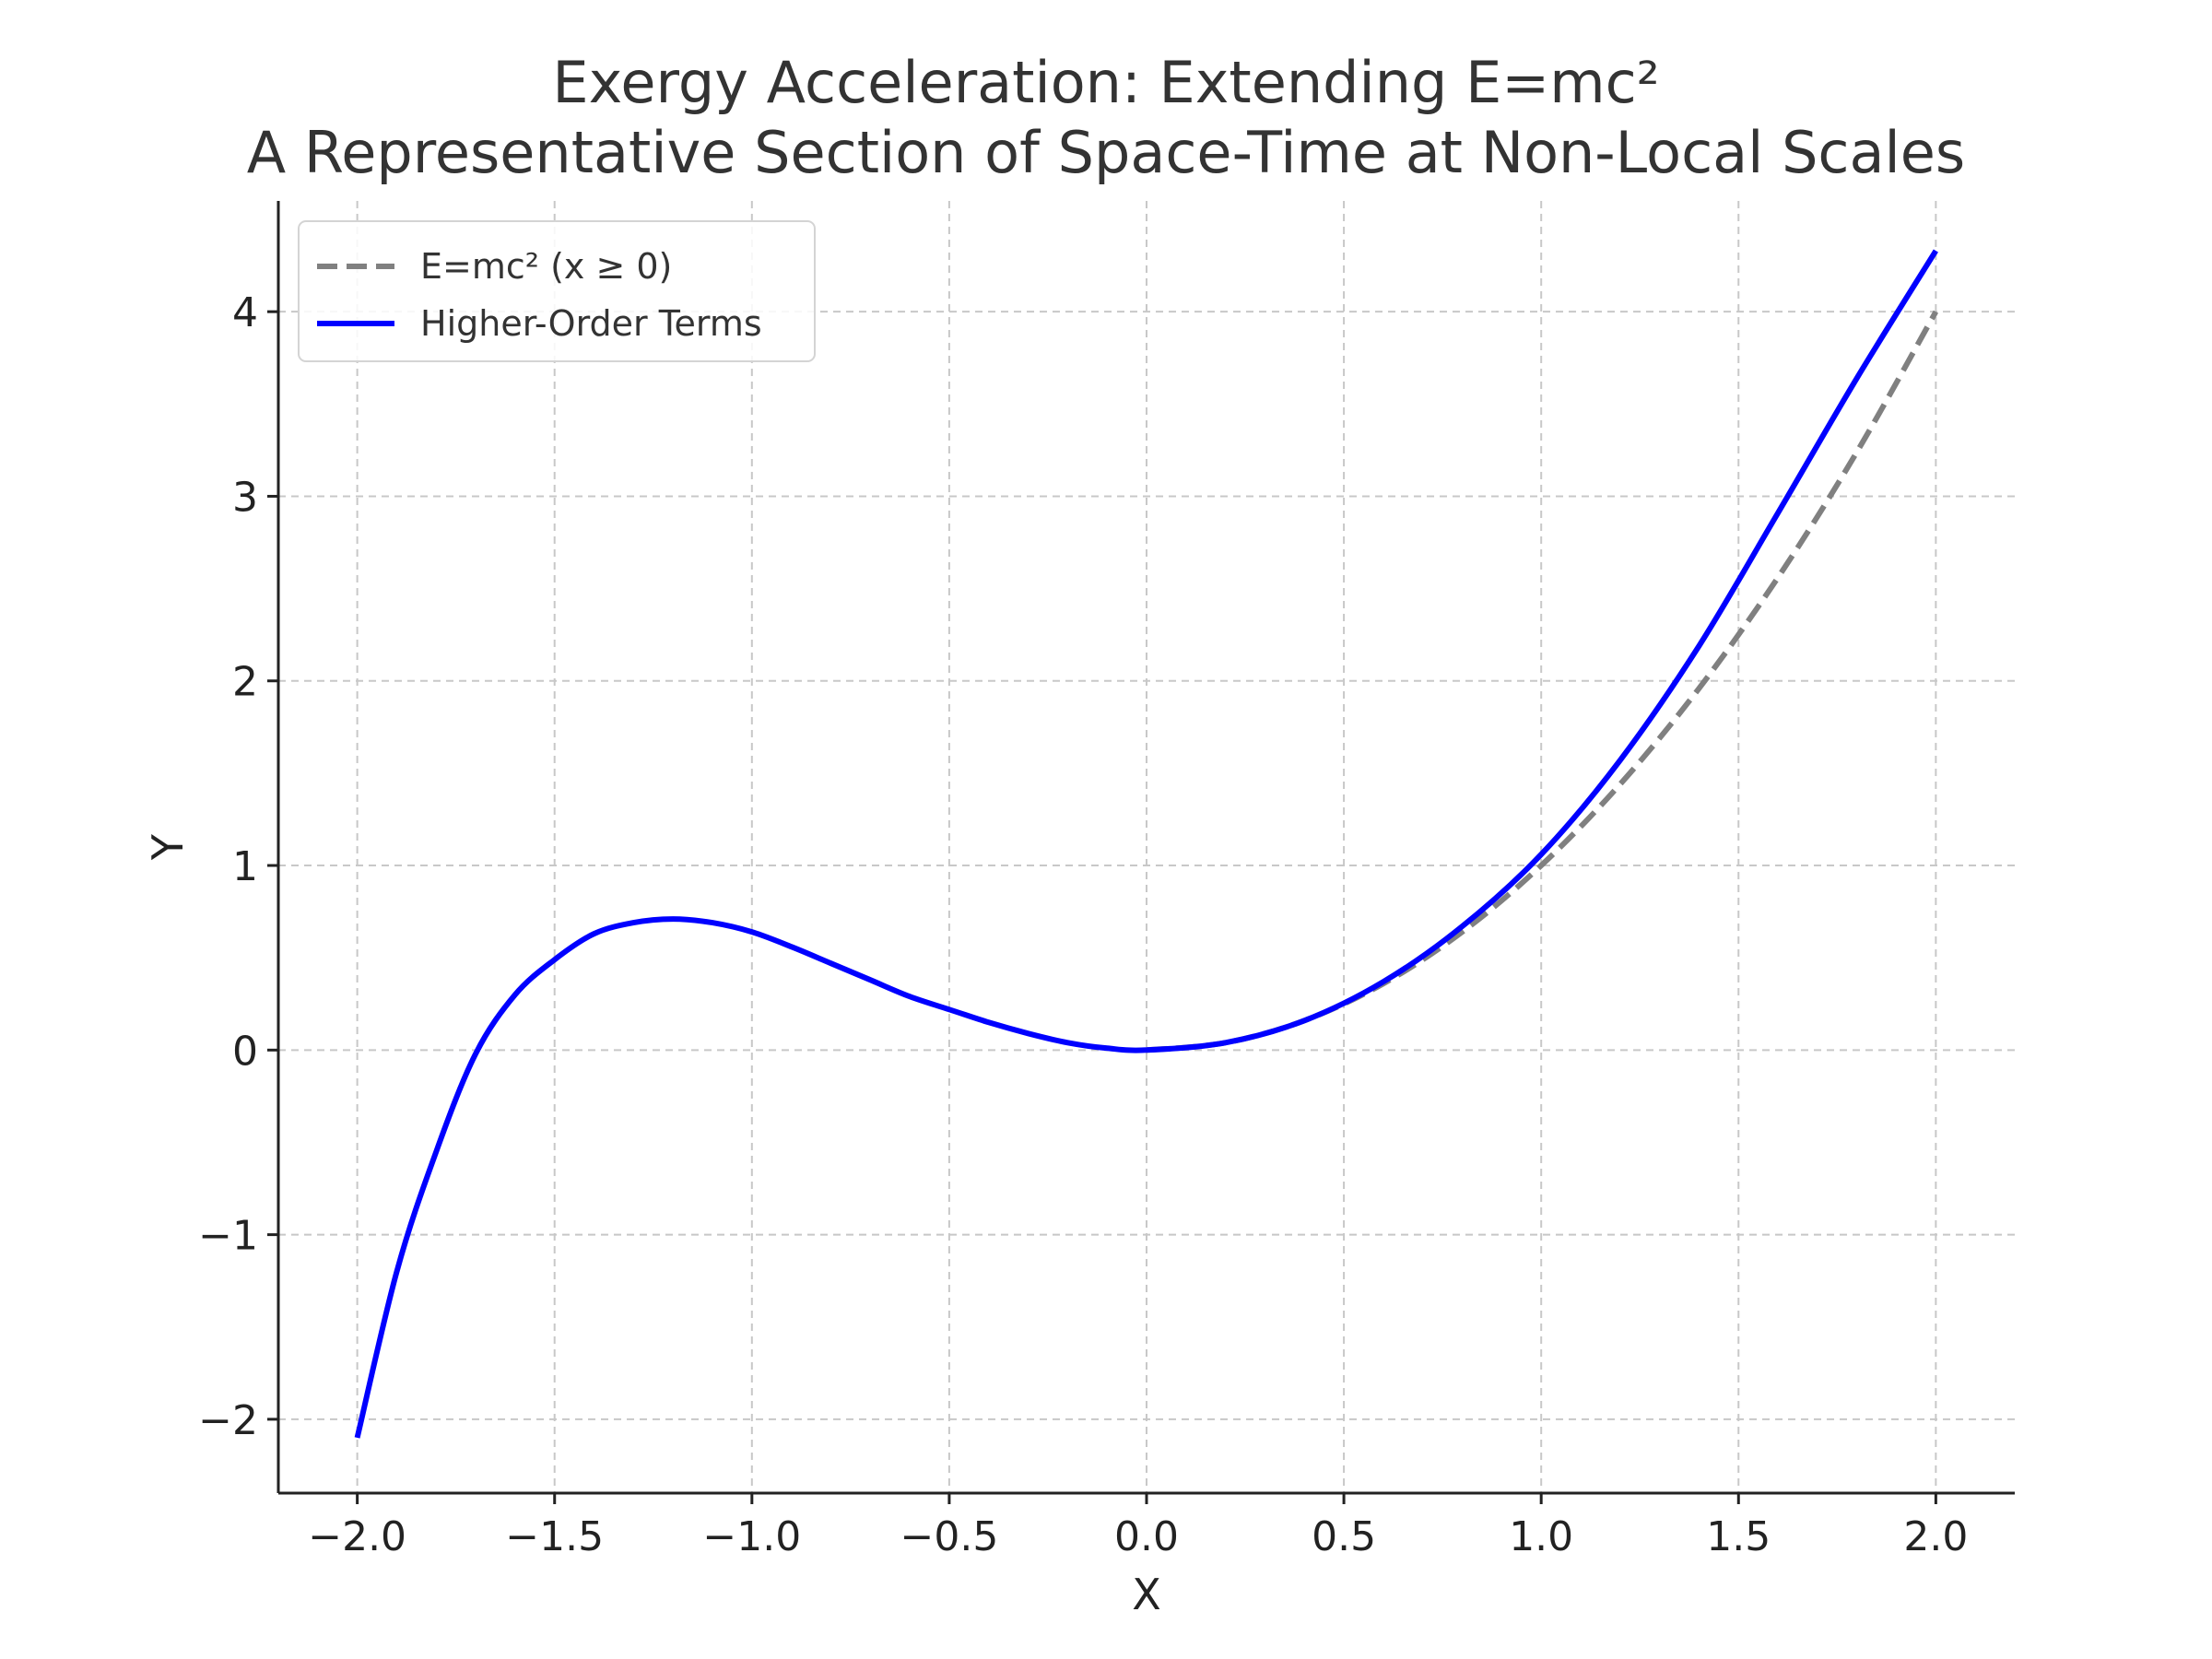  I want to click on y-tick-label: 1, so click(245, 866).